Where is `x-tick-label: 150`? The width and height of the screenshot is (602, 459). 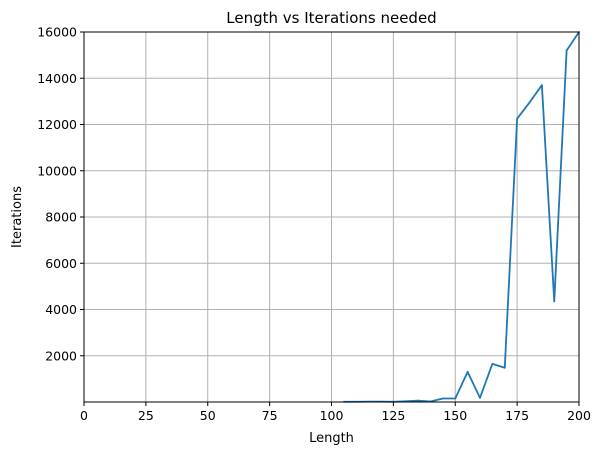 x-tick-label: 150 is located at coordinates (455, 415).